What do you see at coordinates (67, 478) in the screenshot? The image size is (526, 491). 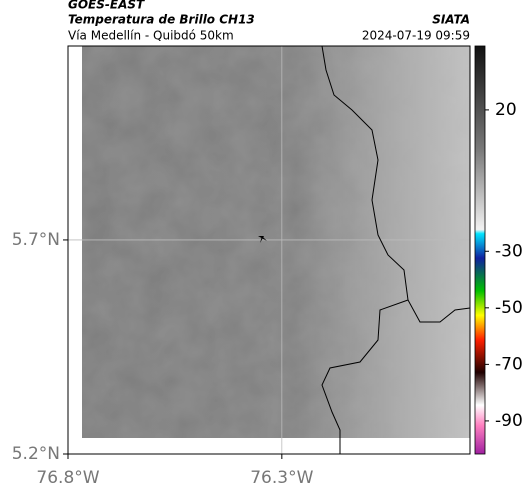 I see `lon-tick-label: 76.8°W` at bounding box center [67, 478].